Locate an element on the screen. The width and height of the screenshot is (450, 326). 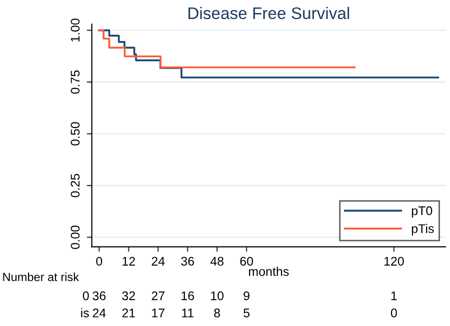
x-axis-title: months is located at coordinates (268, 271).